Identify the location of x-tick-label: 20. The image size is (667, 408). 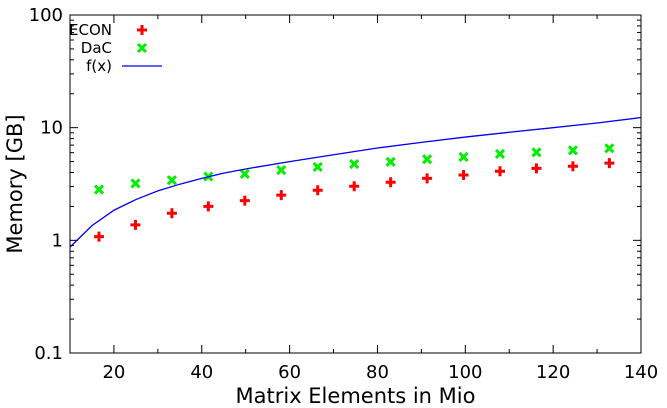
(113, 372).